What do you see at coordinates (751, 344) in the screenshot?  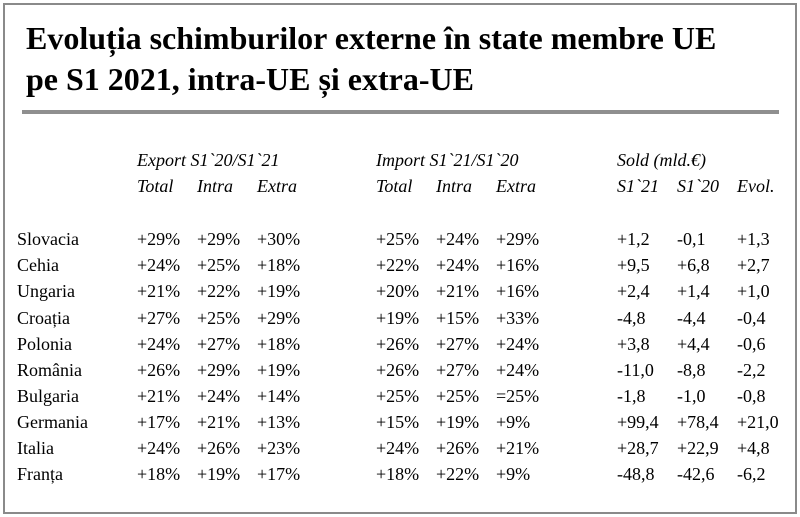 I see `sold-evol-cell: -0,6` at bounding box center [751, 344].